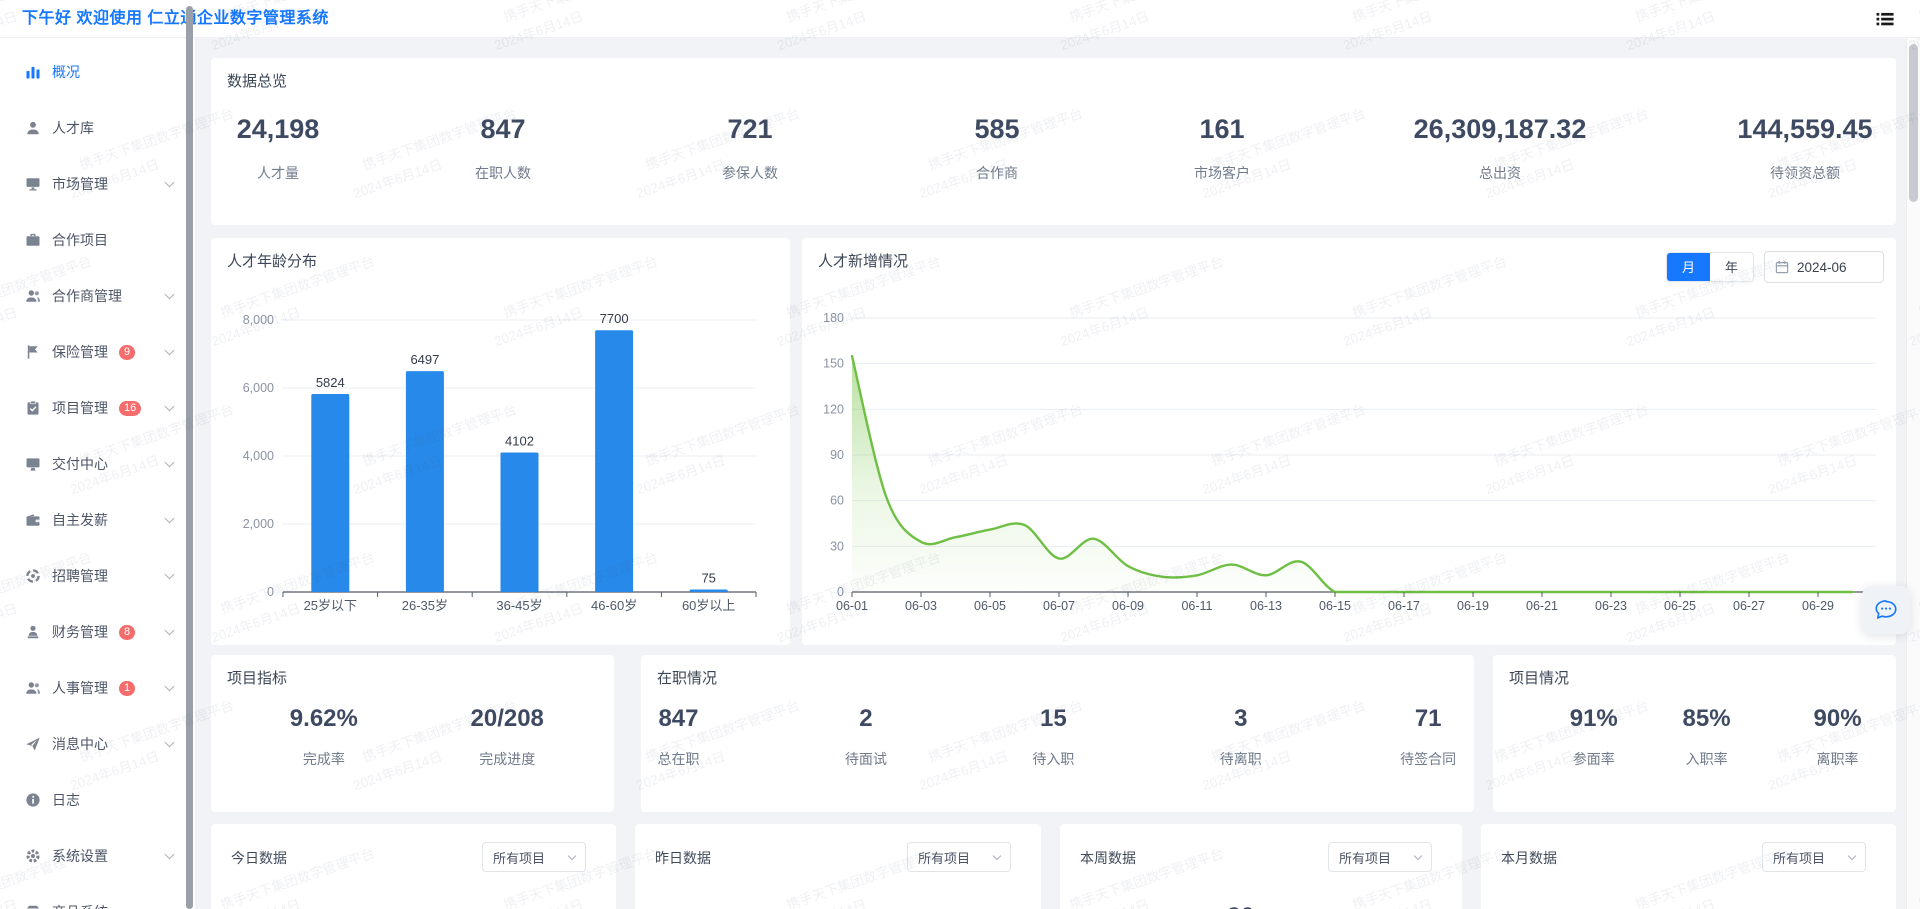  Describe the element at coordinates (708, 605) in the screenshot. I see `svg-text: 60岁以上` at that location.